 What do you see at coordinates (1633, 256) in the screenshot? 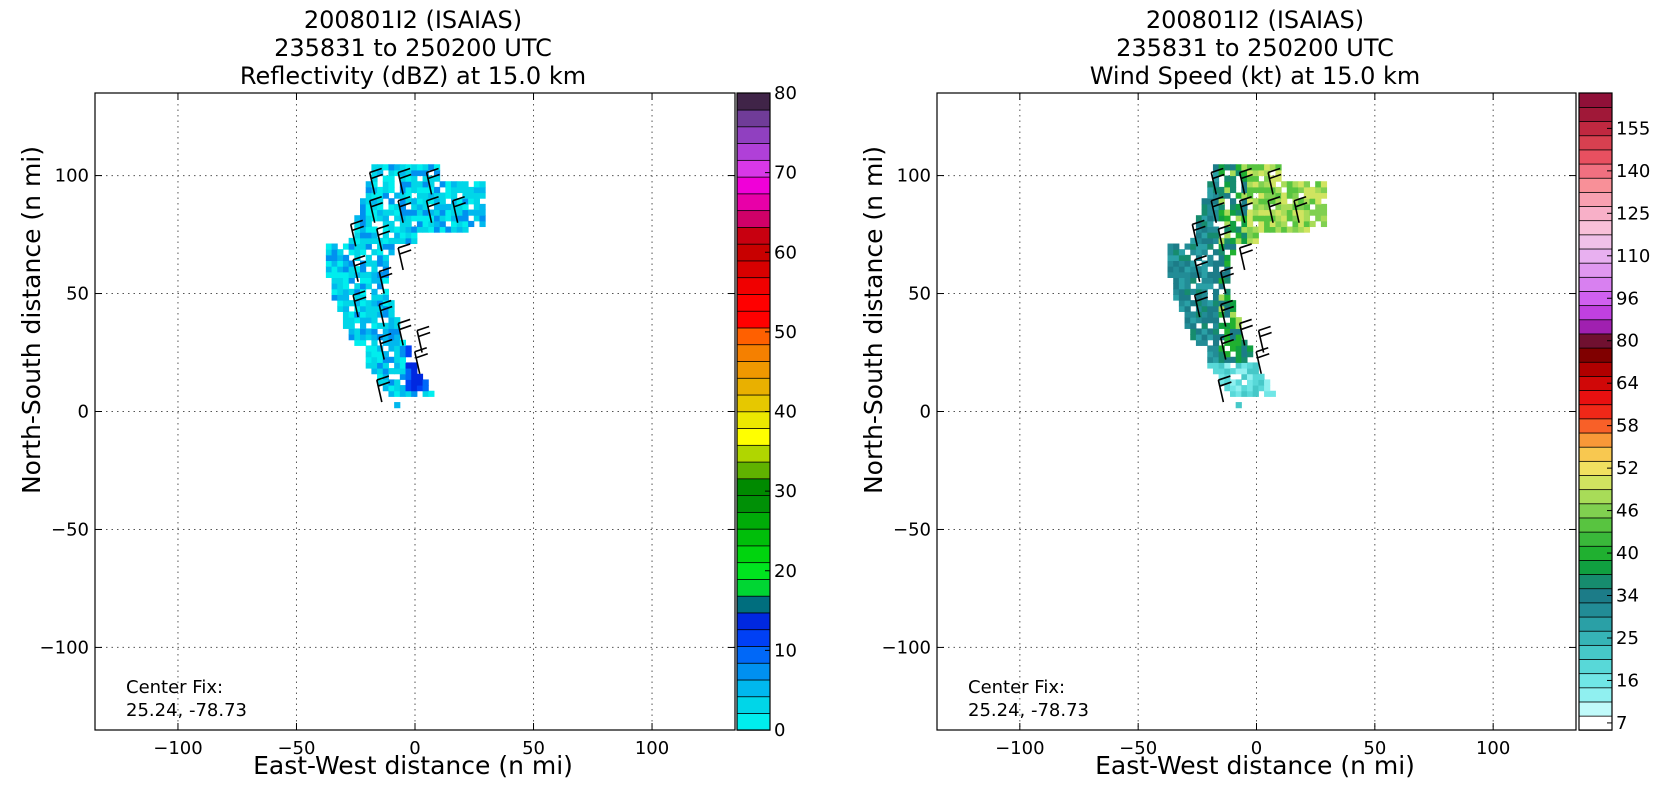
I see `colorbar-tick-label: 110` at bounding box center [1633, 256].